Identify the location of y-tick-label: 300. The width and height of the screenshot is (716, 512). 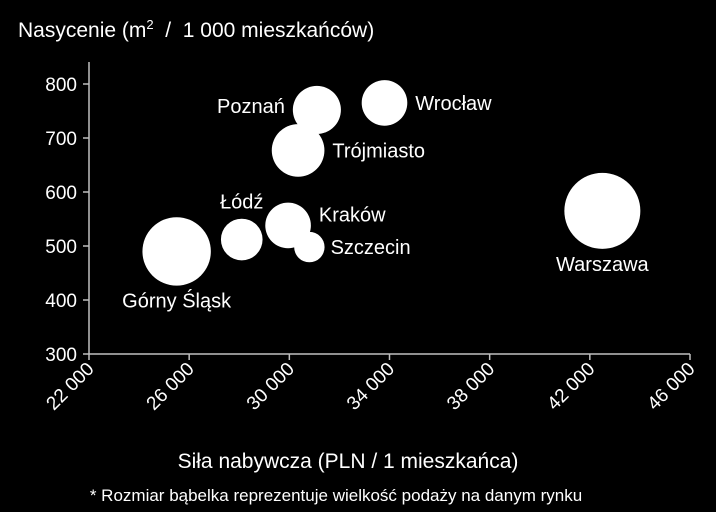
(61, 355).